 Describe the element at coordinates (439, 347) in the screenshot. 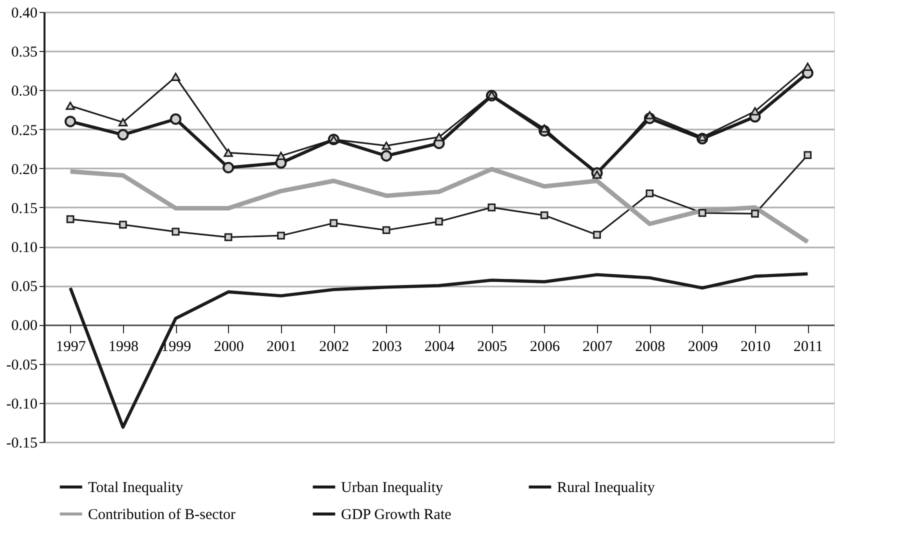

I see `x-tick-label: 2004` at that location.